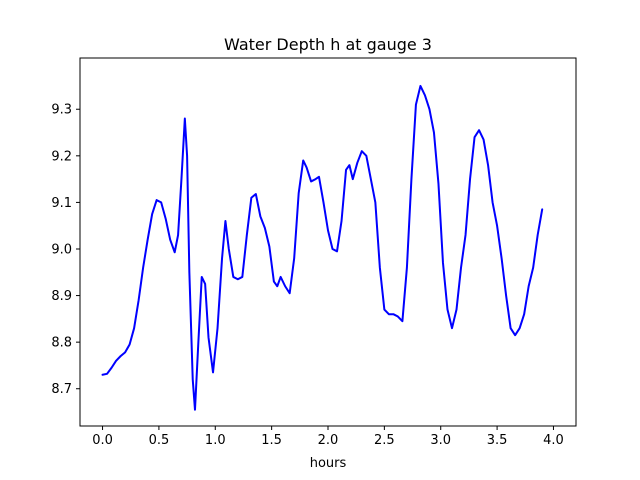 The image size is (640, 480). Describe the element at coordinates (328, 440) in the screenshot. I see `x-tick-label: 2.0` at that location.